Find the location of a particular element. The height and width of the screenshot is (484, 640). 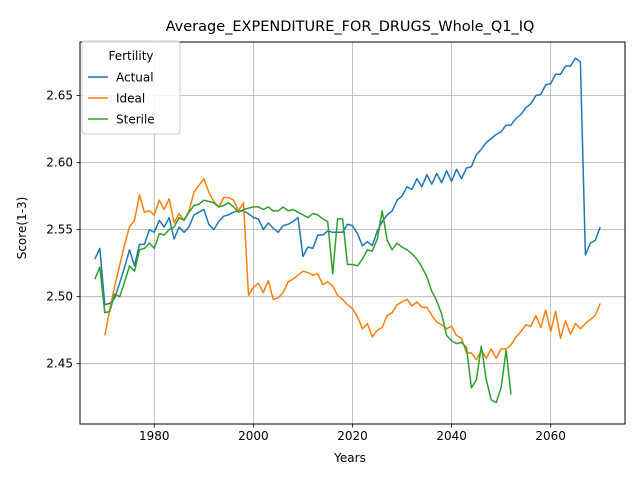

y-tick-label: 2.50 is located at coordinates (59, 297).